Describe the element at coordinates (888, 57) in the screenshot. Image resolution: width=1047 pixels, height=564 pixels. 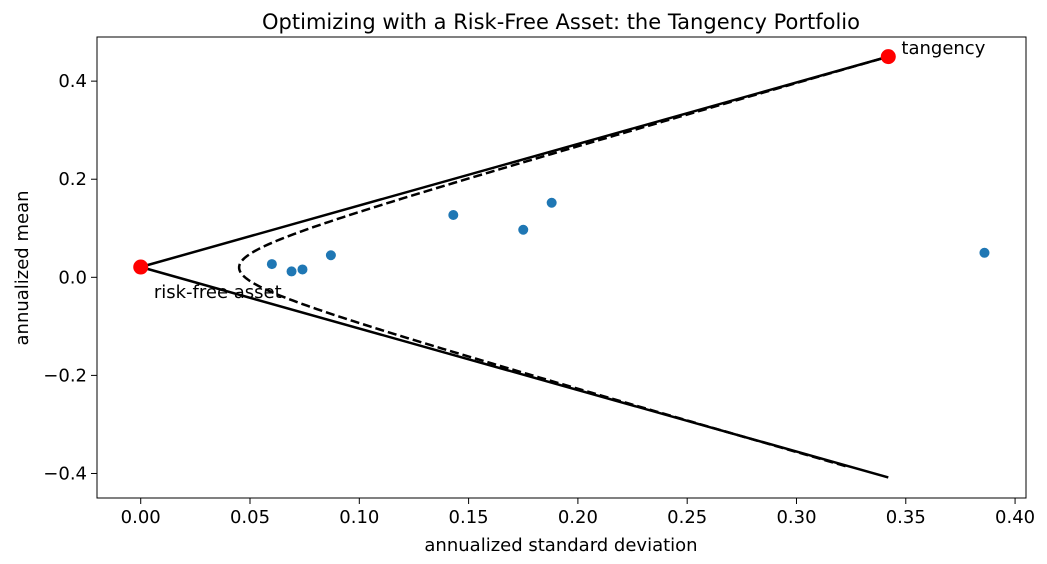
I see `tangency-point` at that location.